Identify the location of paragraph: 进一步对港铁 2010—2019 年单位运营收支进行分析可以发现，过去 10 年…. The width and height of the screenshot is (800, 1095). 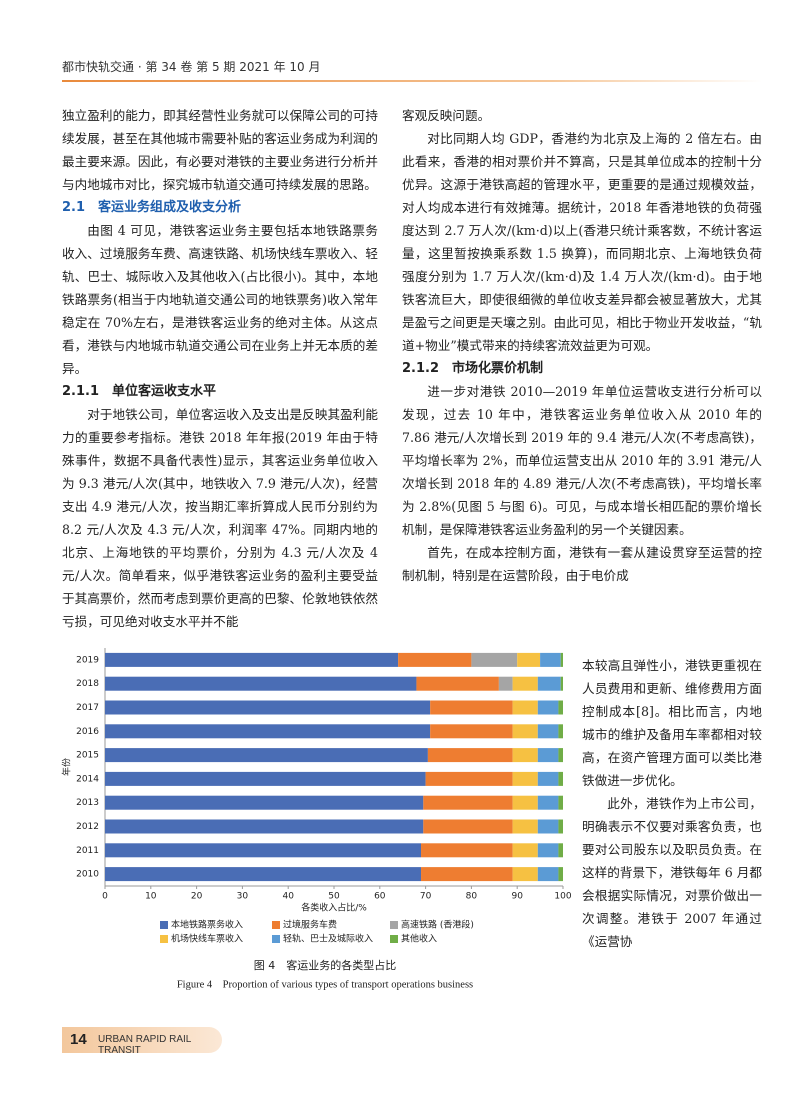
(582, 460).